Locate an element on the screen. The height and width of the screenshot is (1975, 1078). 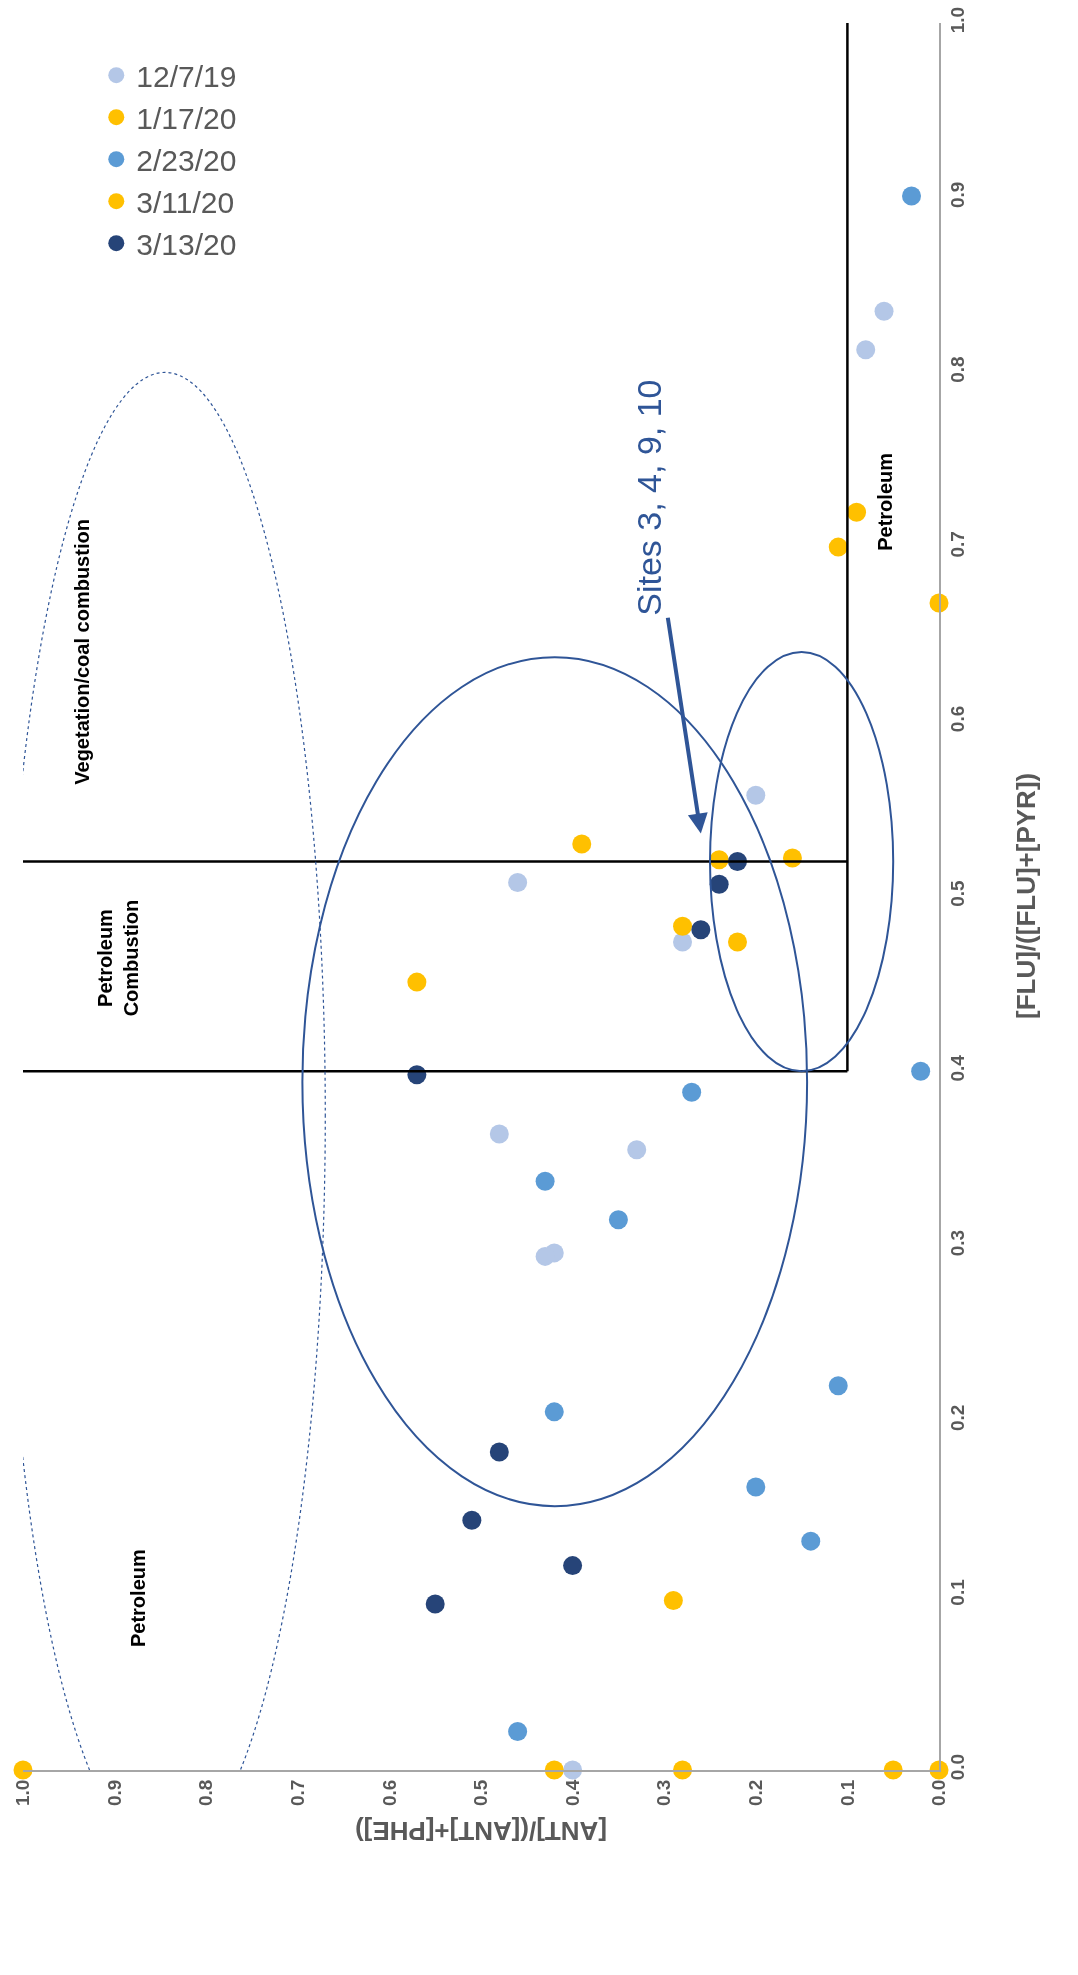
y-tick-label: 0.5 is located at coordinates (957, 893).